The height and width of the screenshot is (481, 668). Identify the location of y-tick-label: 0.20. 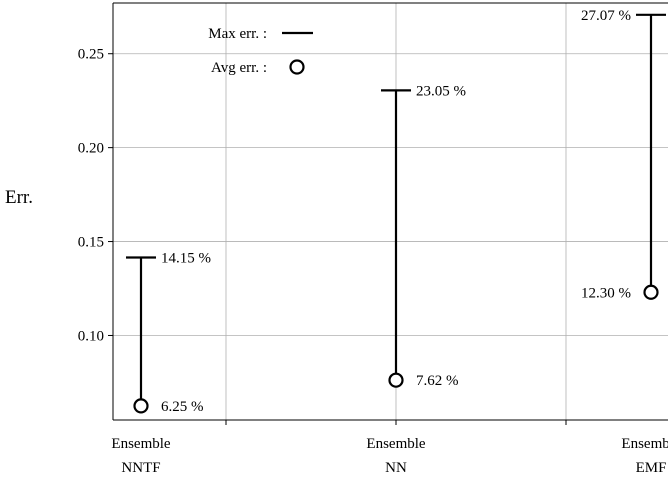
(91, 149).